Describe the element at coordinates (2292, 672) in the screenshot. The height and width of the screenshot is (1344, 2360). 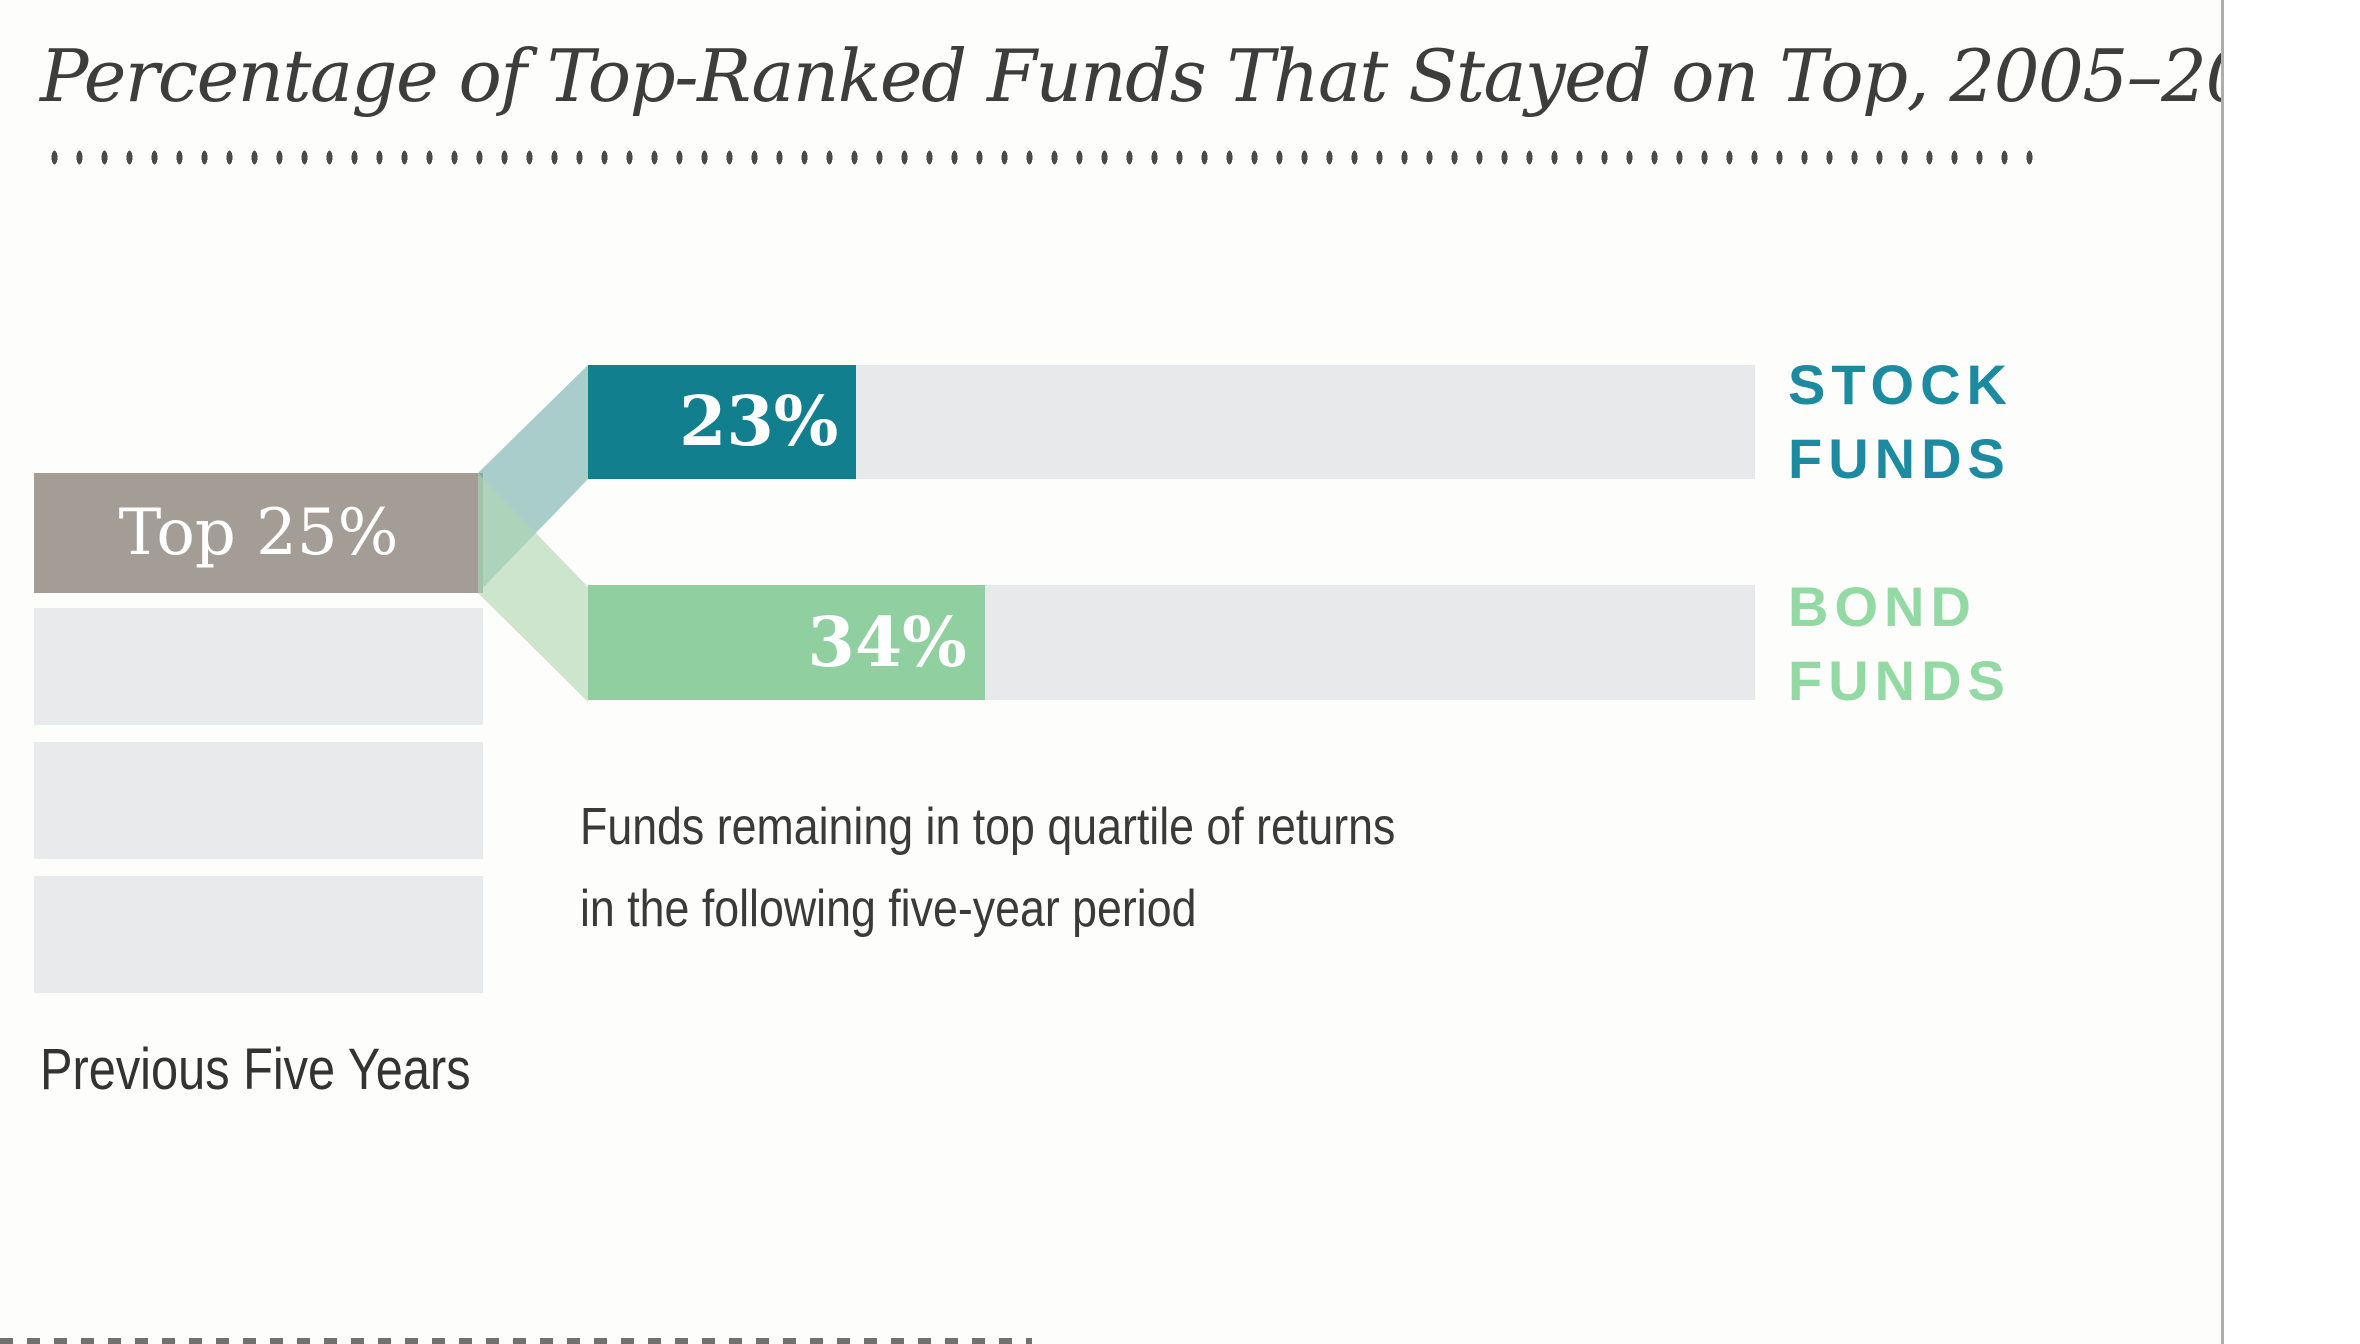
I see `page-edge-margin` at that location.